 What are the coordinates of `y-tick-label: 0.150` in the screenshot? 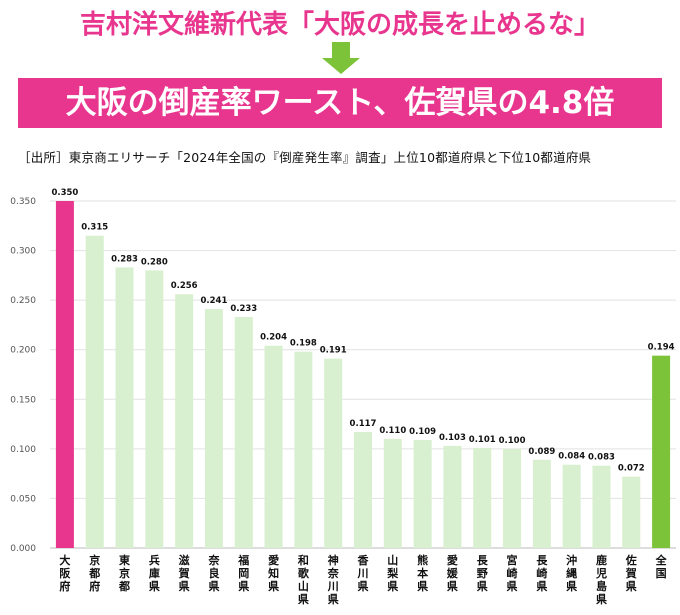 It's located at (23, 400).